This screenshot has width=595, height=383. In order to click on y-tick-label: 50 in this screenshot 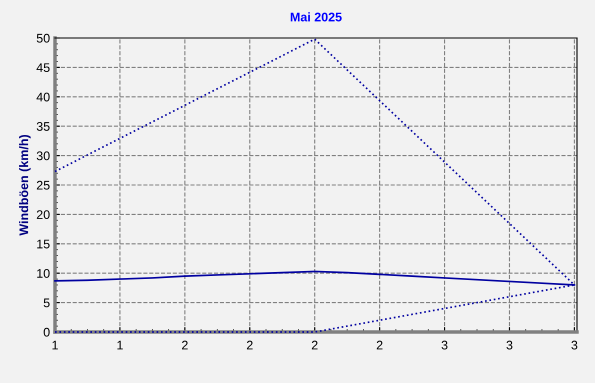, I will do `click(43, 38)`.